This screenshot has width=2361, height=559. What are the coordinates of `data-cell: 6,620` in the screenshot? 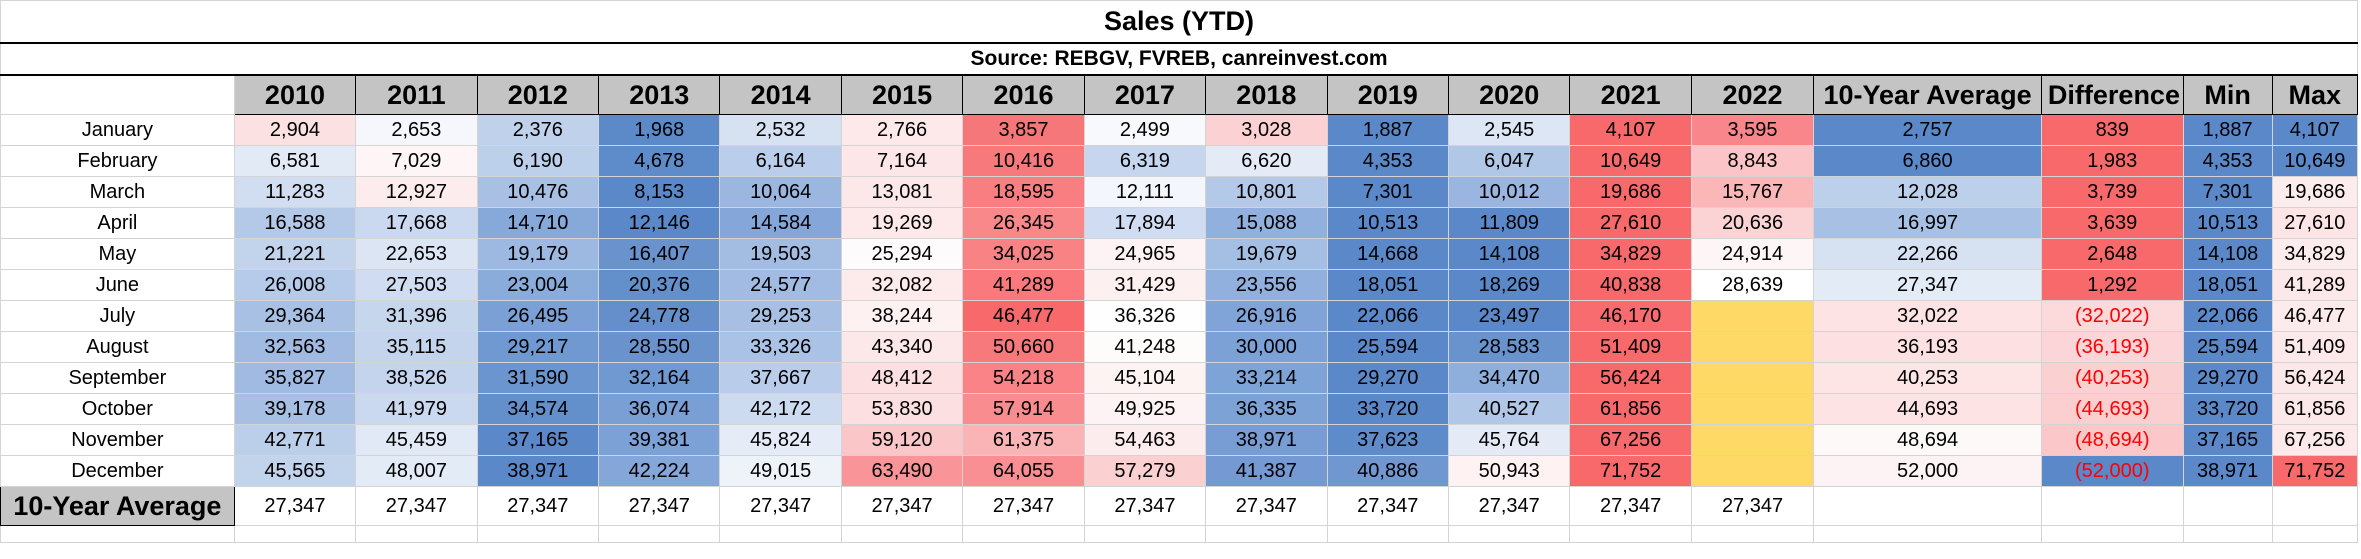 It's located at (1266, 161).